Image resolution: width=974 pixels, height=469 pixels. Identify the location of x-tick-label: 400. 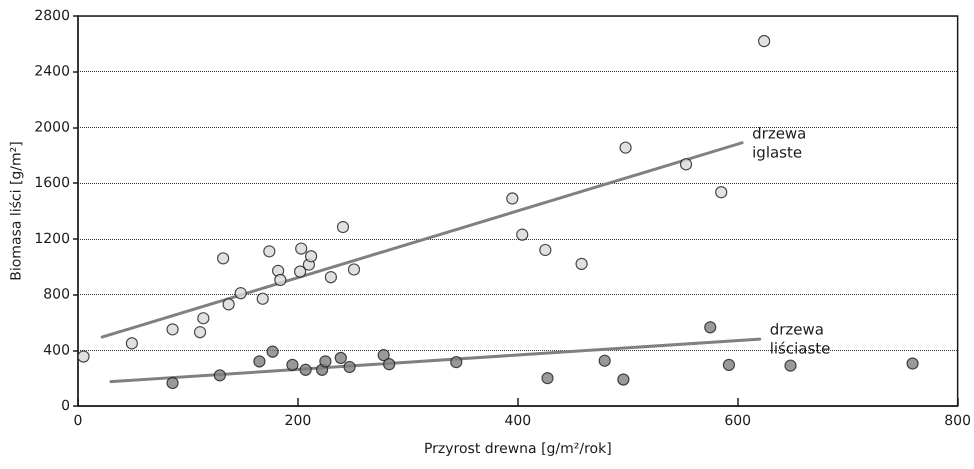
(518, 421).